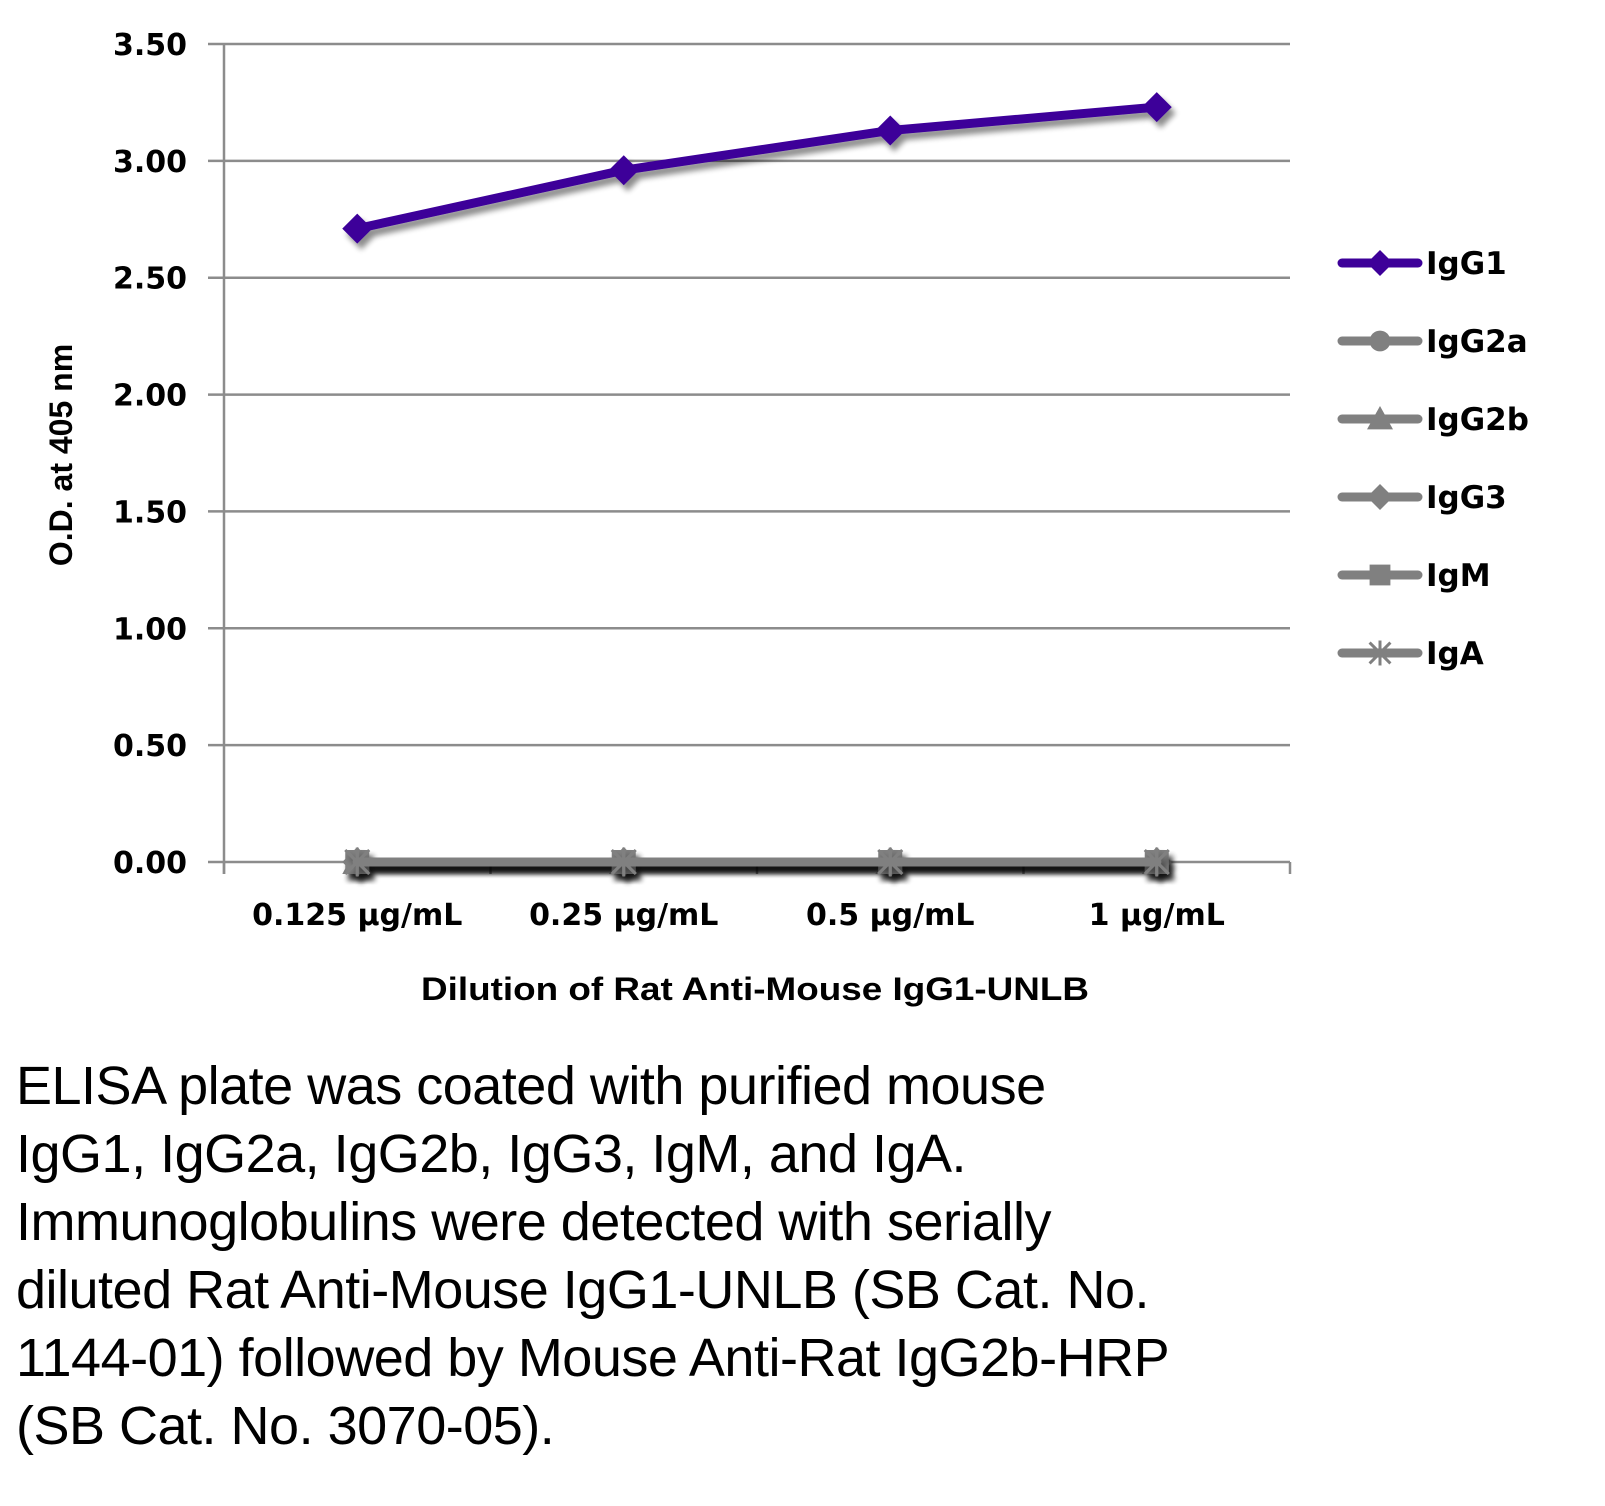 This screenshot has width=1605, height=1506. I want to click on y-tick-label: 3.00, so click(150, 162).